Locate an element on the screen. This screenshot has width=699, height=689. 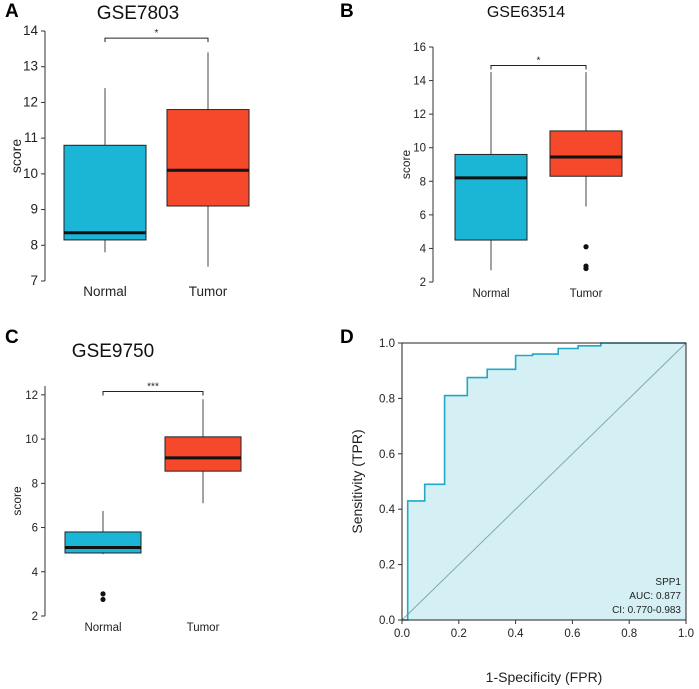
significance-stars: *** is located at coordinates (153, 387).